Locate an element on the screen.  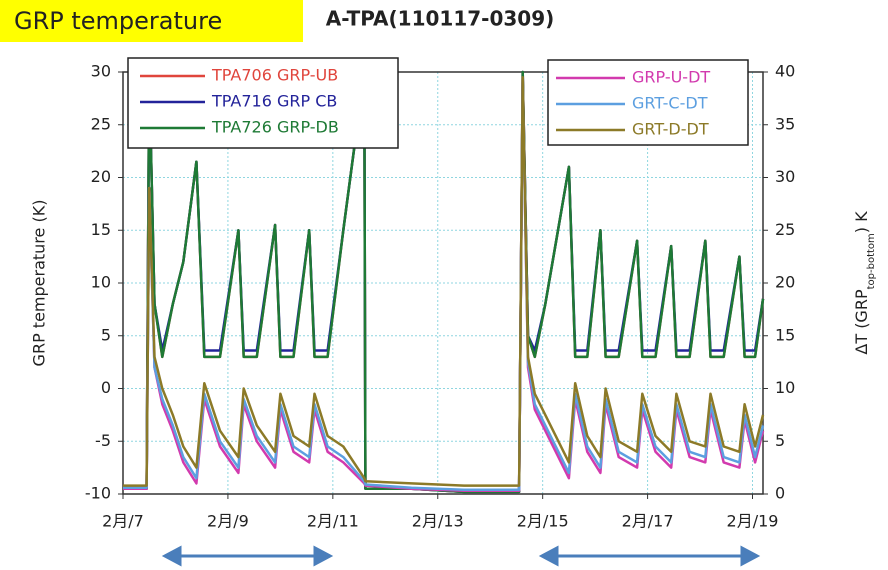
annotation-box is located at coordinates (151, 21).